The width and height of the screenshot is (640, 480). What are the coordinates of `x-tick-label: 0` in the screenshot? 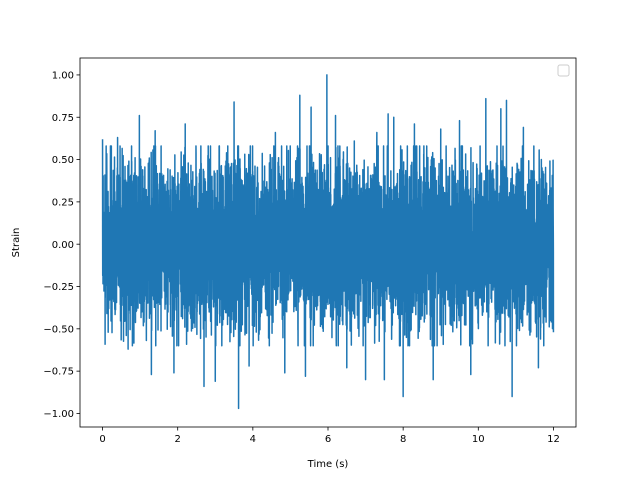 It's located at (102, 439).